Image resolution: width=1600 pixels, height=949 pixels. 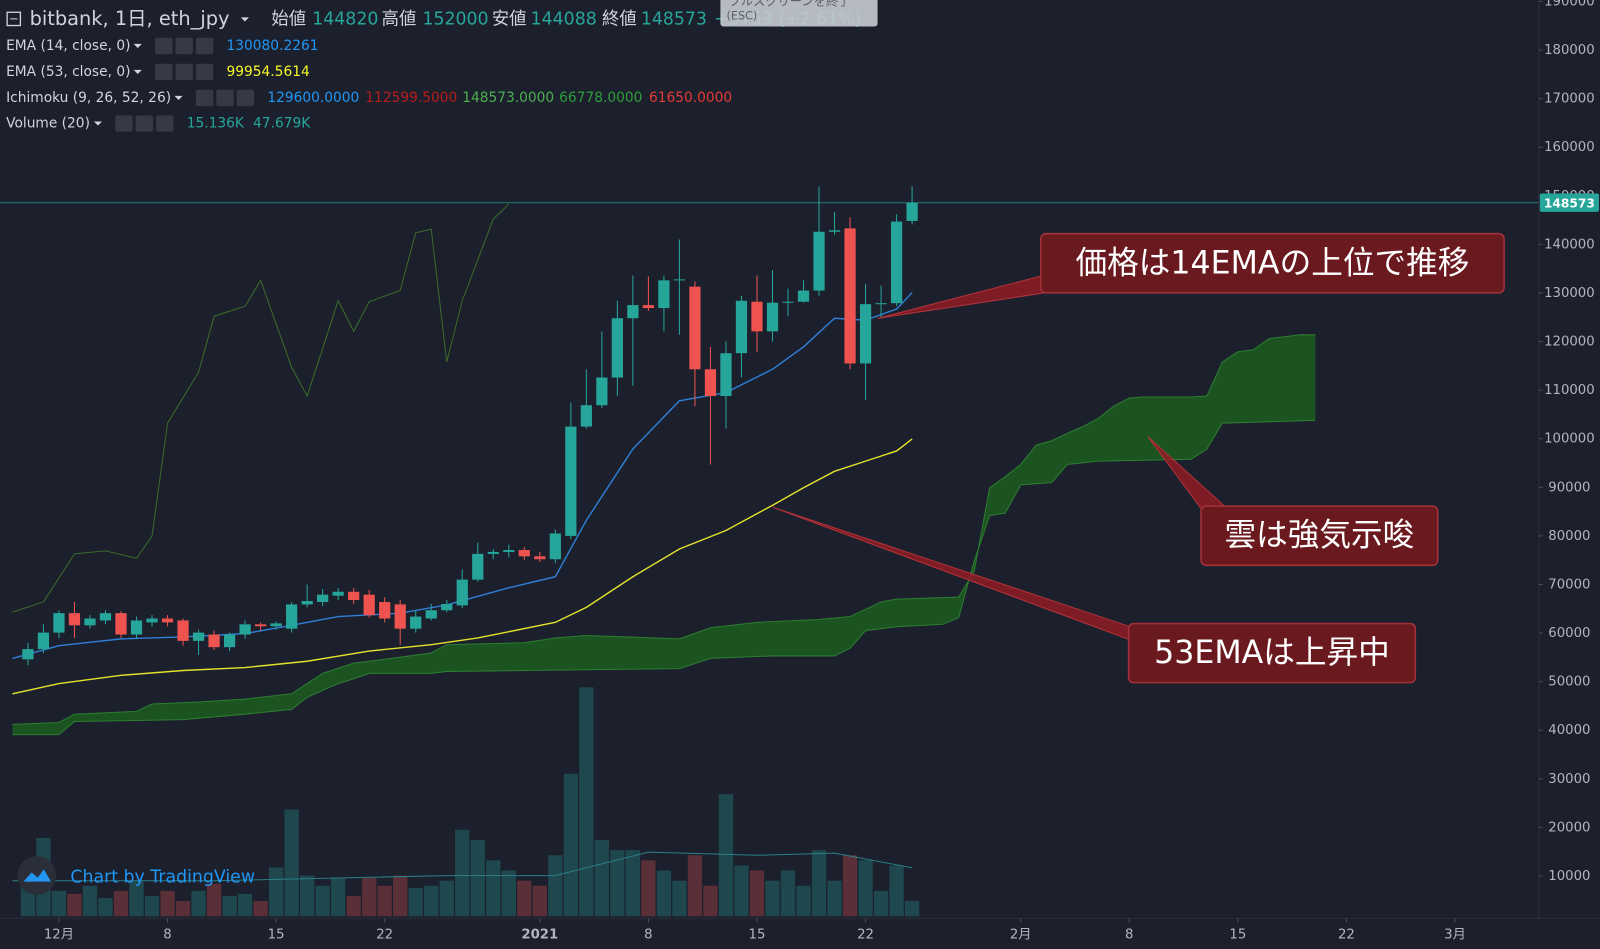 I want to click on y-tick-label: 180000, so click(x=1569, y=50).